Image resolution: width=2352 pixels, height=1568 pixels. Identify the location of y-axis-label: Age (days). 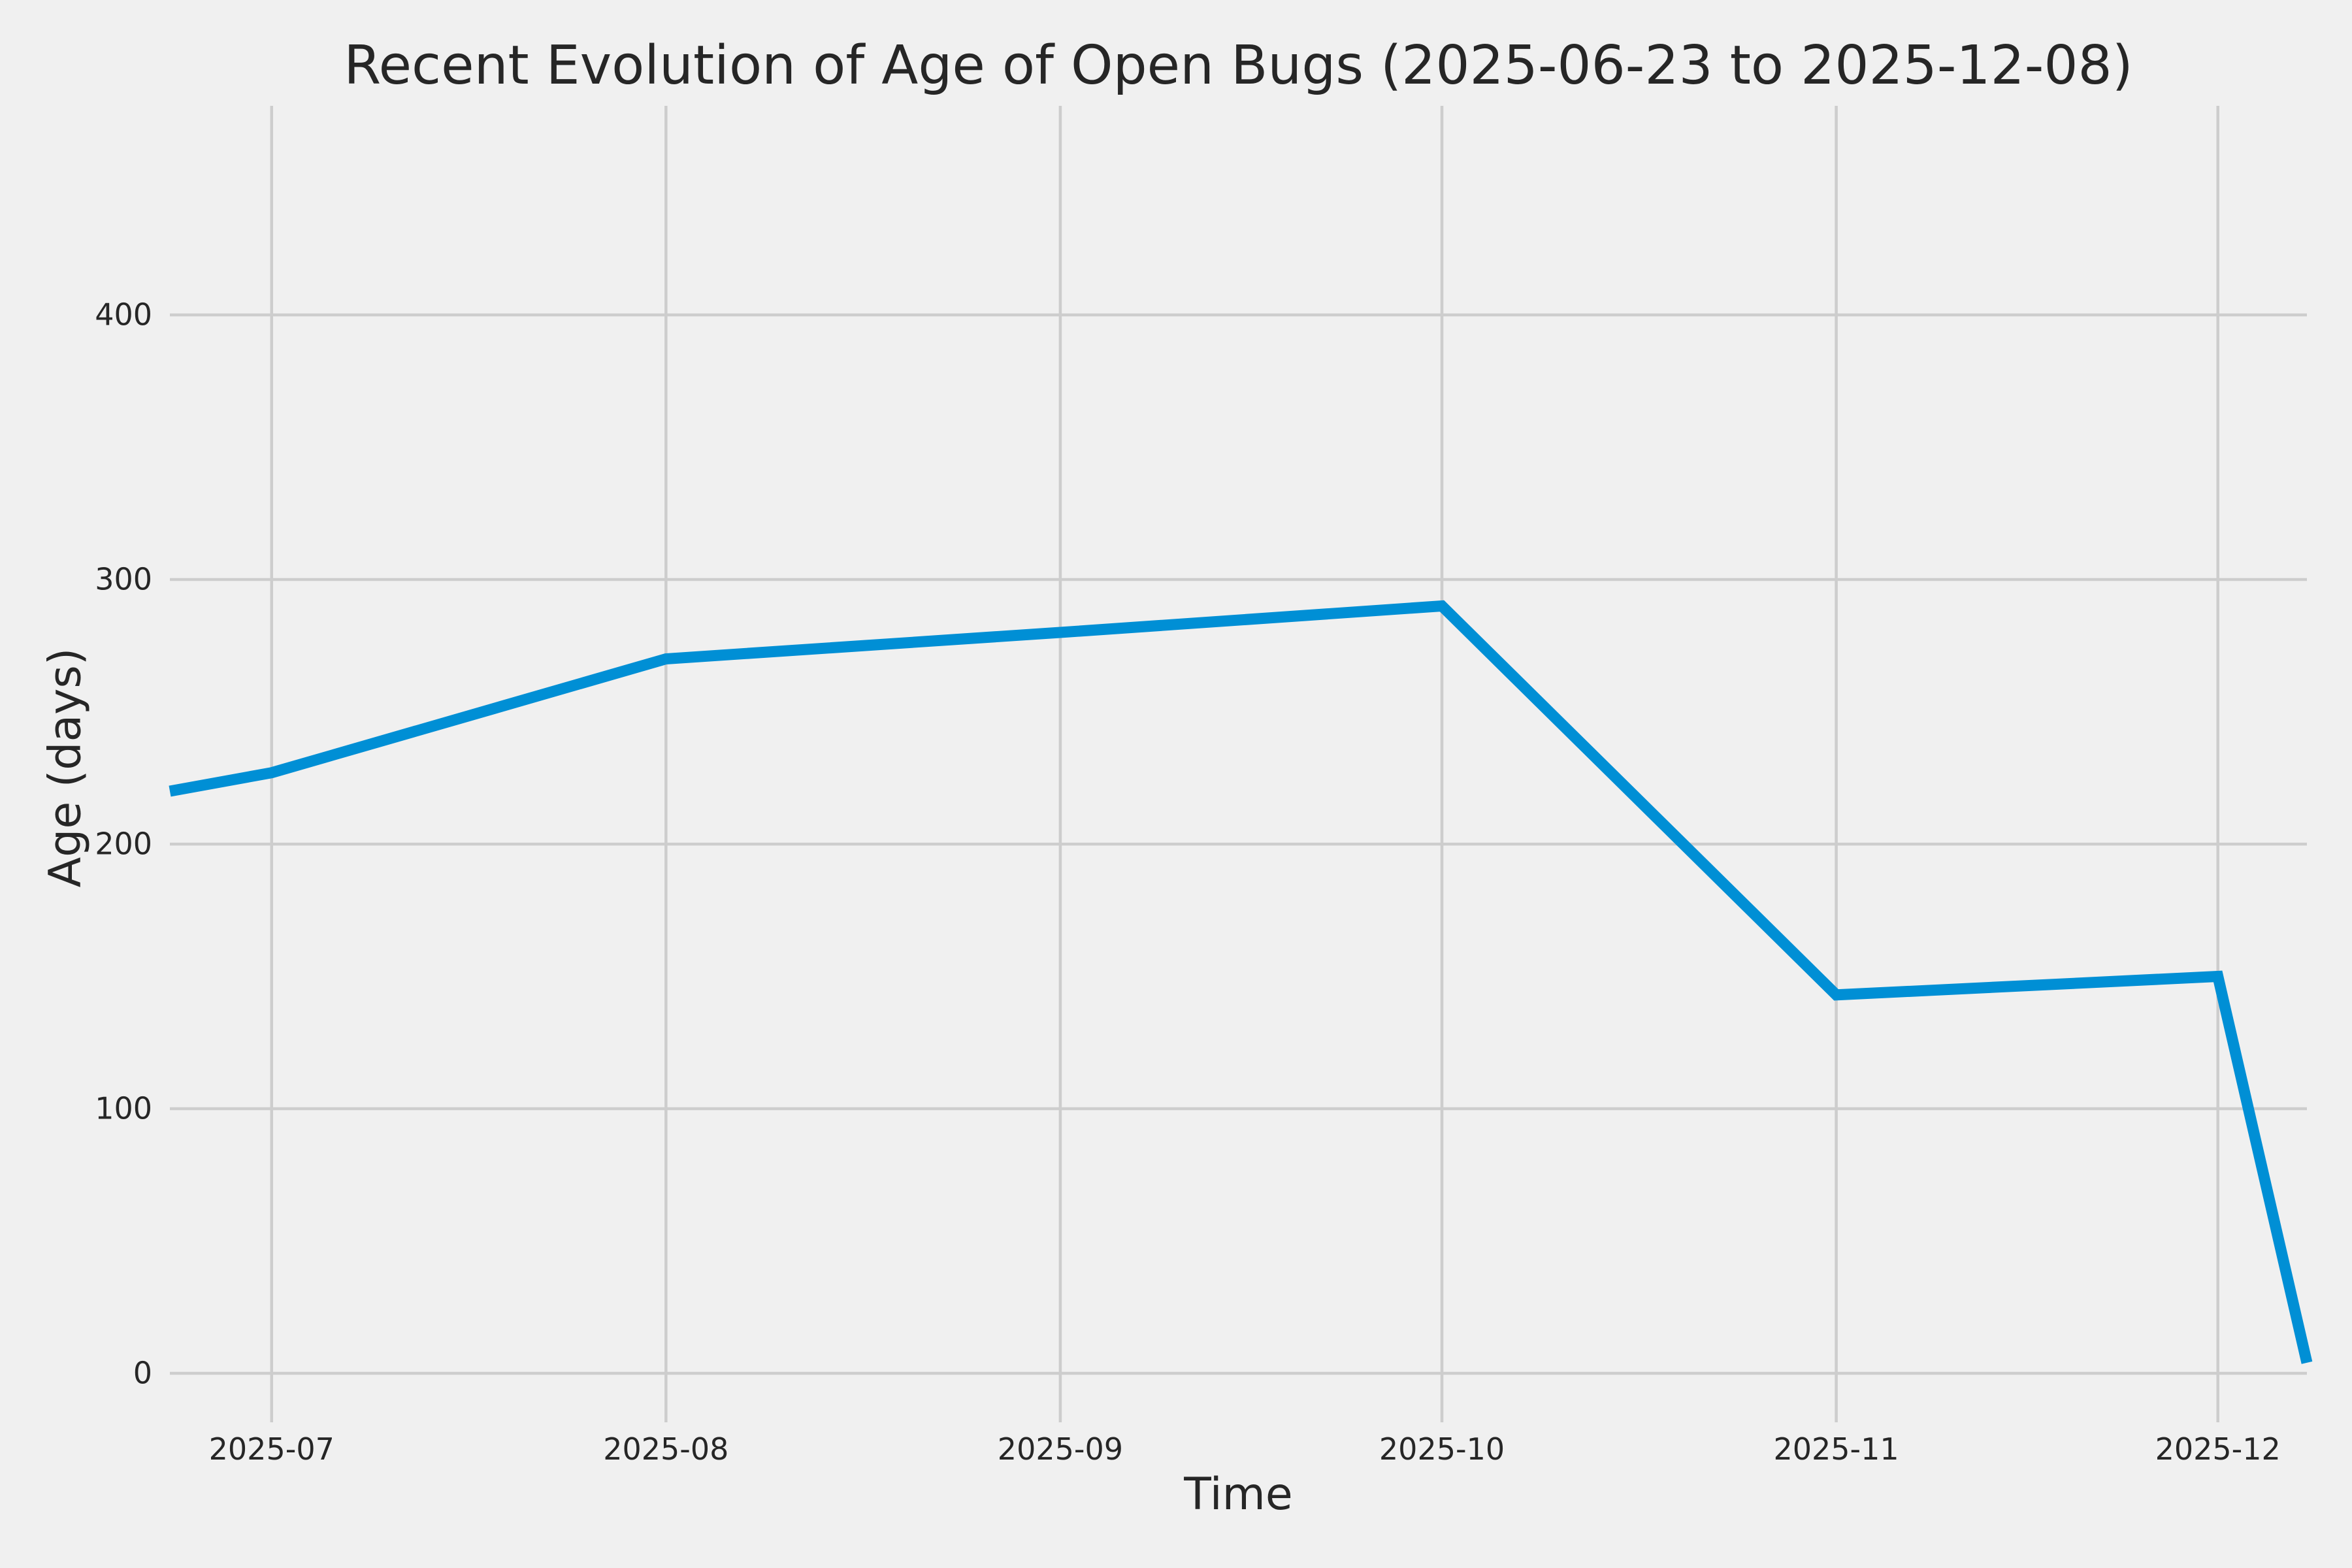
(65, 767).